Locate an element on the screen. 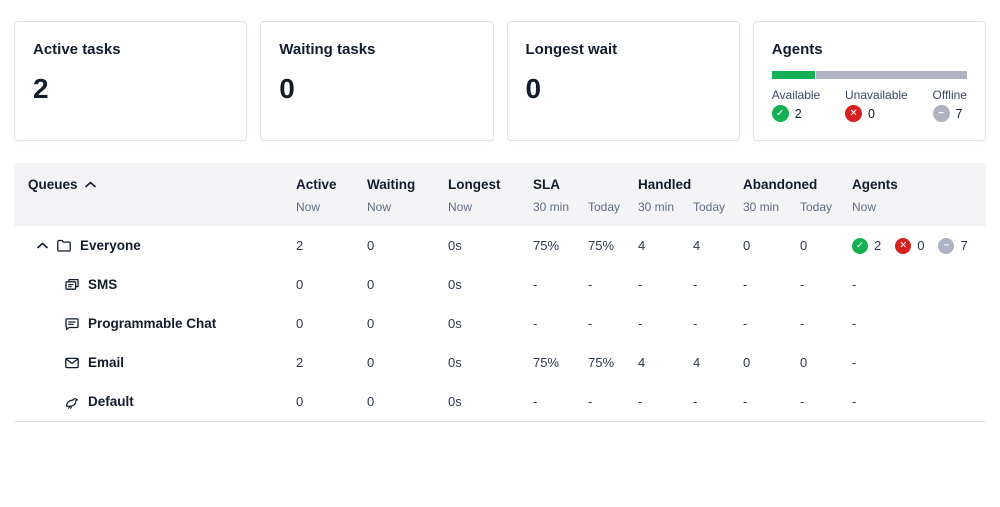  check-circle-icon: ✓ is located at coordinates (860, 245).